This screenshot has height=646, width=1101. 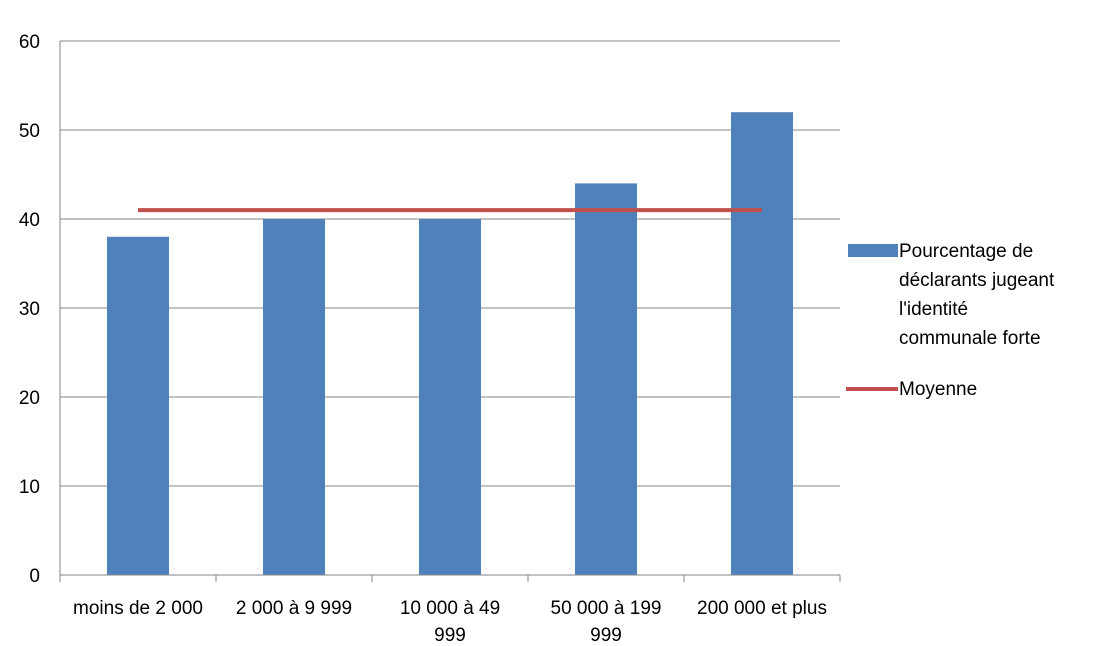 I want to click on y-axis-tick-labels: 0 10 20 30 40 50 60, so click(x=29, y=309).